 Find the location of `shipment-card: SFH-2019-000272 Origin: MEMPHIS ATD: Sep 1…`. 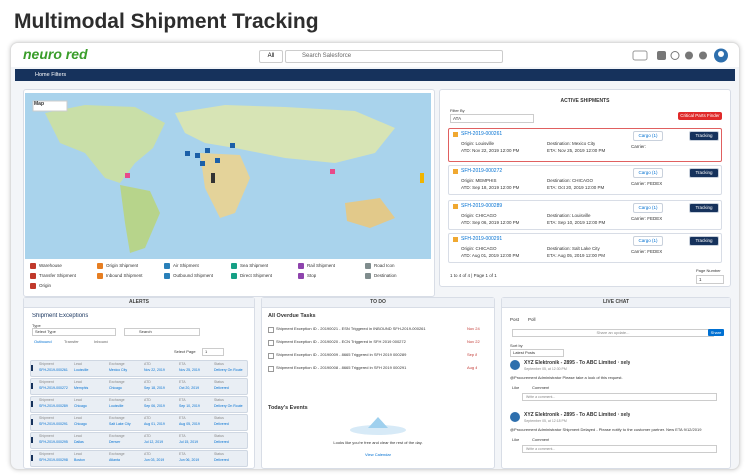

shipment-card: SFH-2019-000272 Origin: MEMPHIS ATD: Sep 1… is located at coordinates (585, 180).